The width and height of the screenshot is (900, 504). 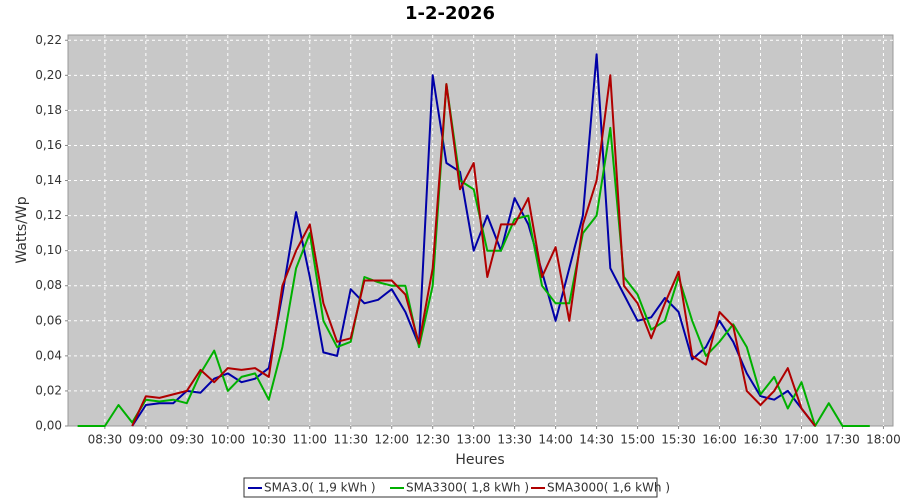 What do you see at coordinates (596, 440) in the screenshot?
I see `x-tick-label: 14:30` at bounding box center [596, 440].